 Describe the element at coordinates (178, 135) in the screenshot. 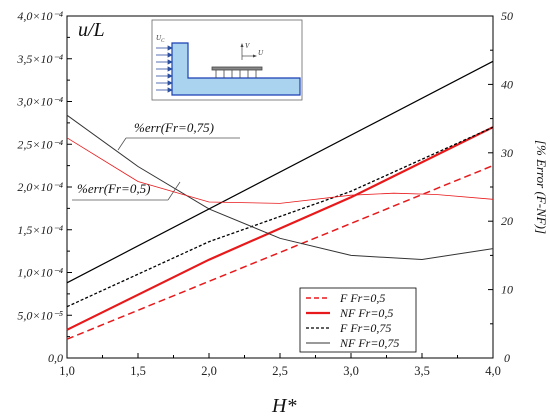

I see `annotation-err-075: %err(Fr=0,75)` at that location.